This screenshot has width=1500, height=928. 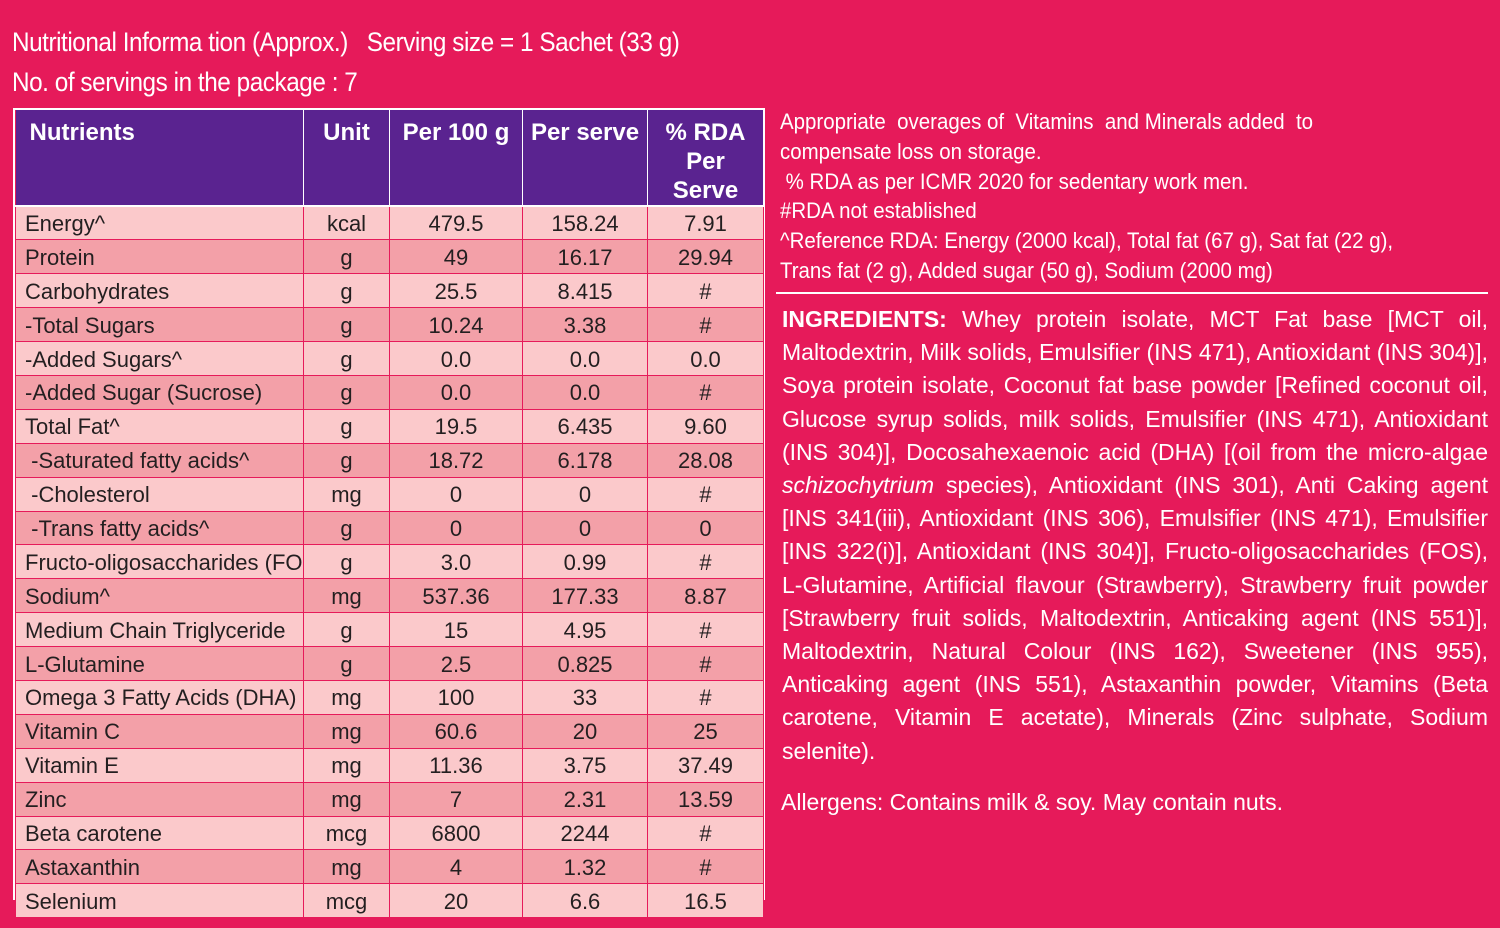 I want to click on table-row: Medium Chain Triglyceride g 15 4.95 #, so click(x=389, y=630).